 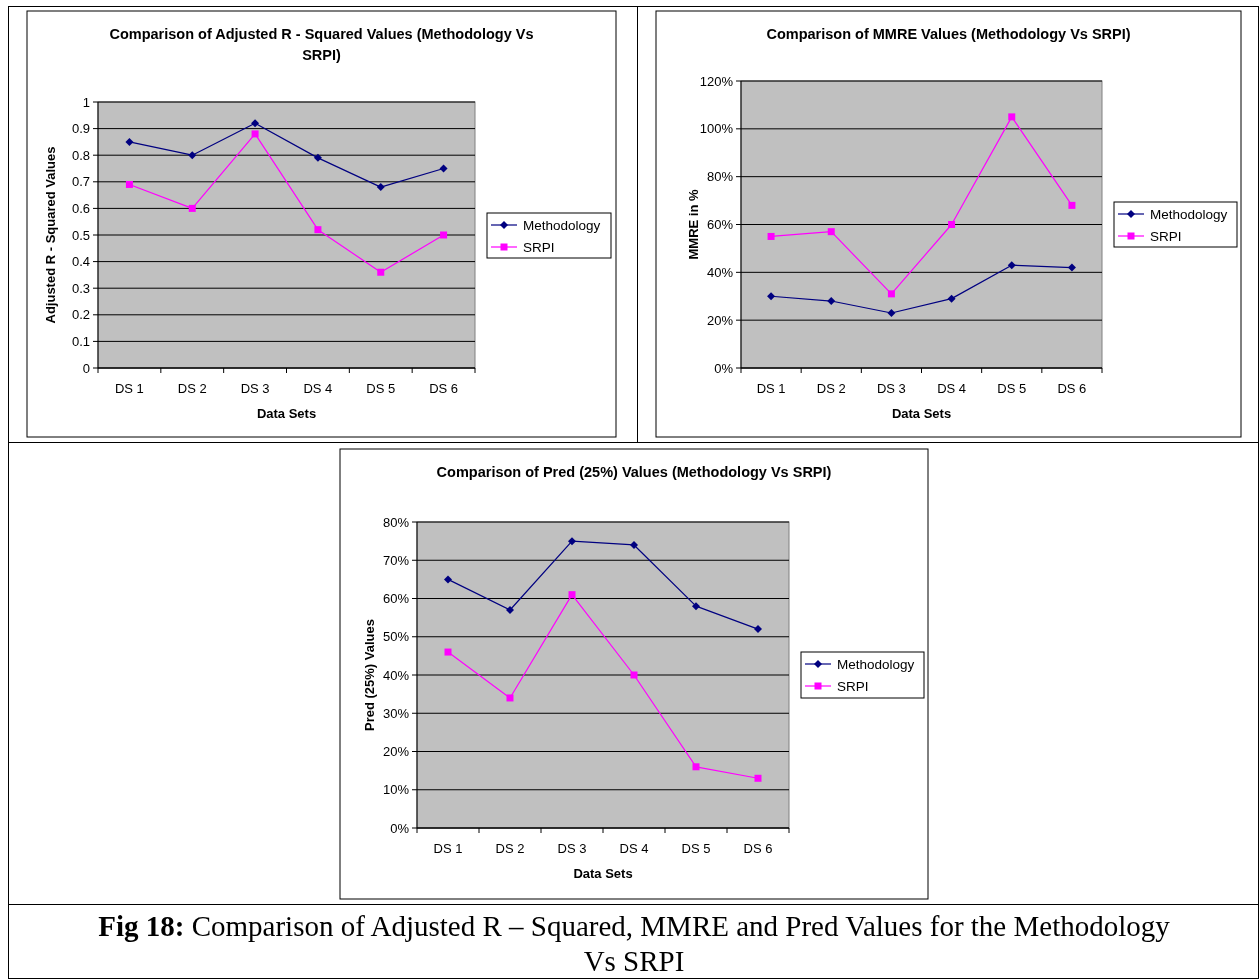 I want to click on y-tick-label: 0.3, so click(x=80, y=288).